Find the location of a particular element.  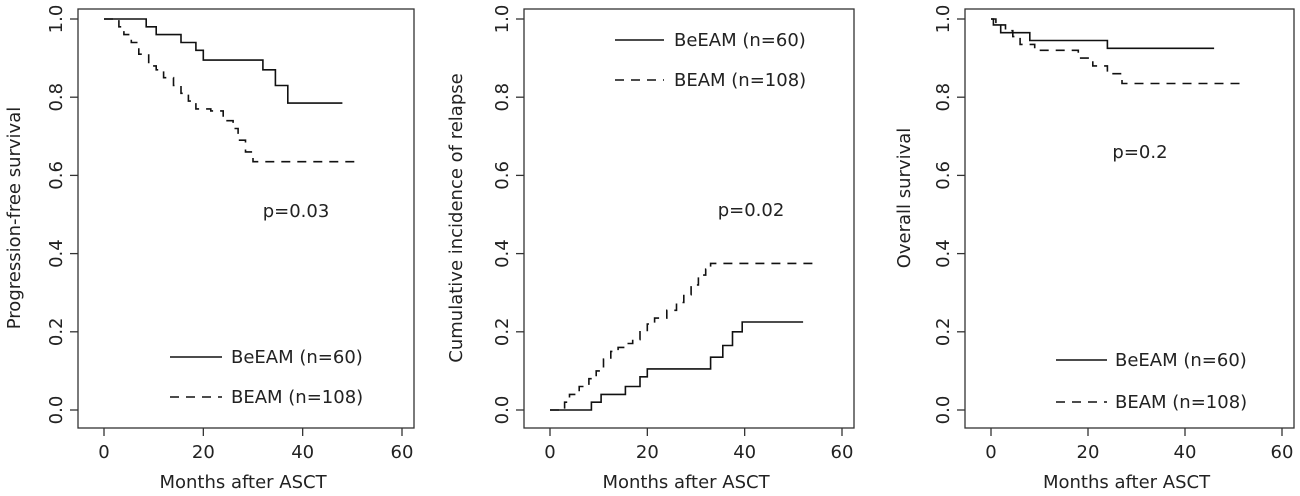

p-value-annotation: p=0.2 is located at coordinates (1139, 152).